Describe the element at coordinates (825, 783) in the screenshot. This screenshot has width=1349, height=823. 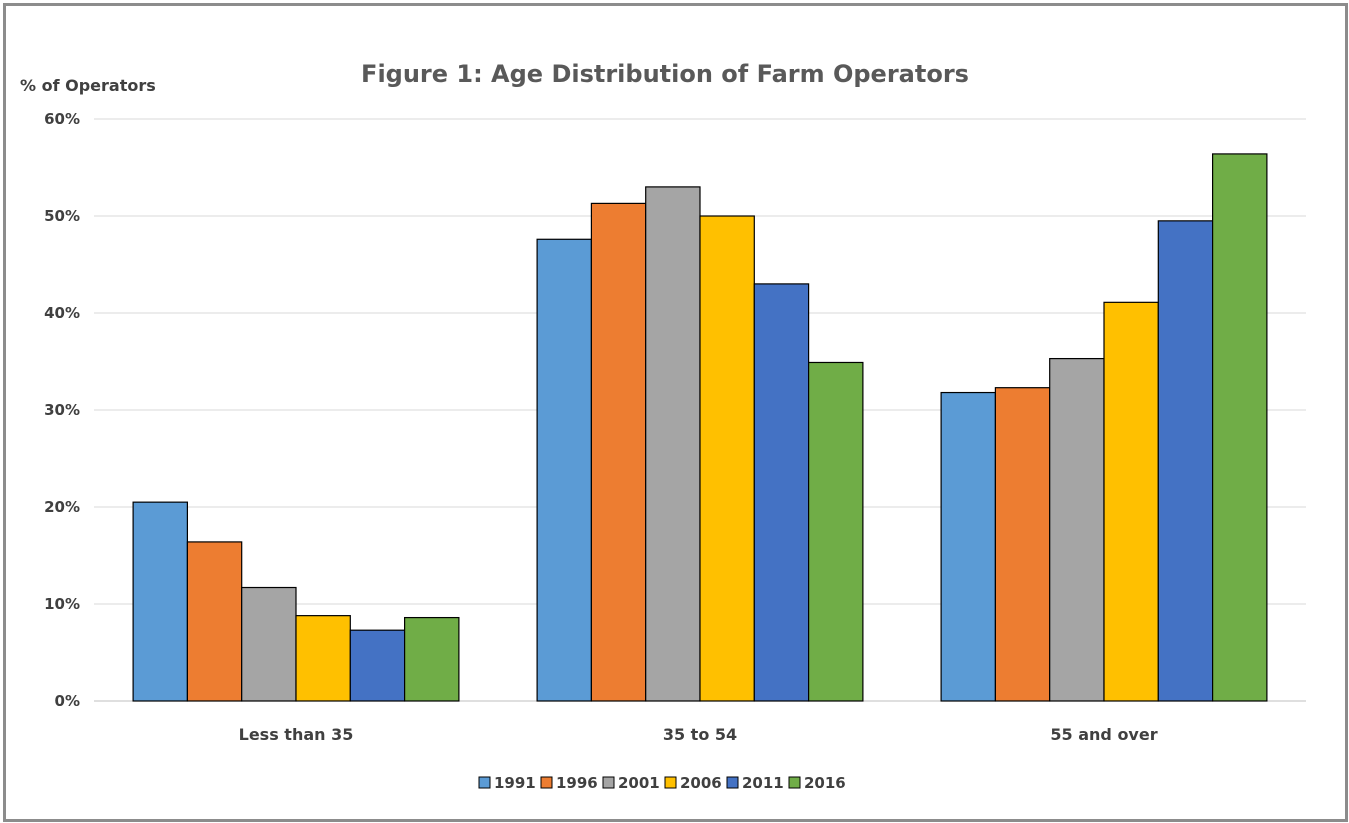
I see `legend-label-2016: 2016` at that location.